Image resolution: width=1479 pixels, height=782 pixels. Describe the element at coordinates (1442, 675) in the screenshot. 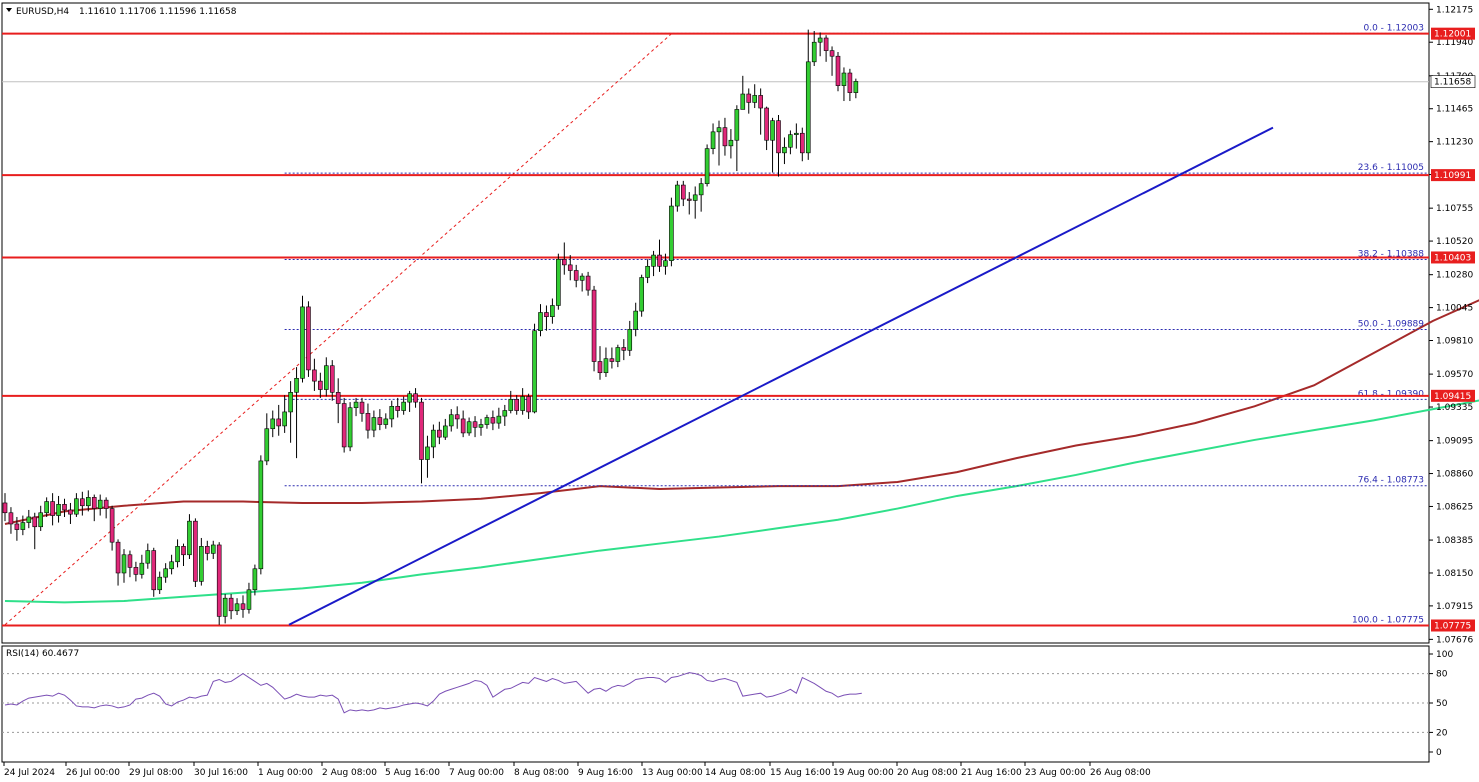

I see `rsi-tick-label: 80` at that location.